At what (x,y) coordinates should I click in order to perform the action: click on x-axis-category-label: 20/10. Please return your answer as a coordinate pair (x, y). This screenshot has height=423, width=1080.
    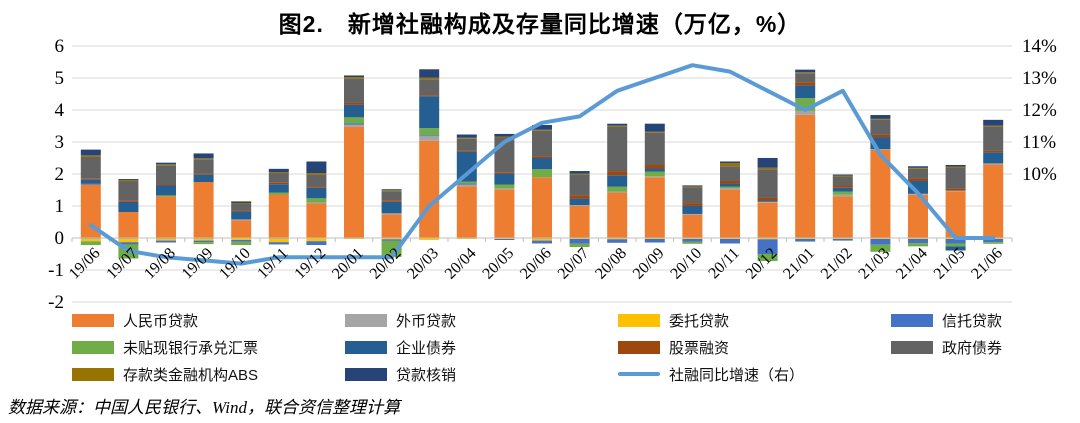
    Looking at the image, I should click on (686, 264).